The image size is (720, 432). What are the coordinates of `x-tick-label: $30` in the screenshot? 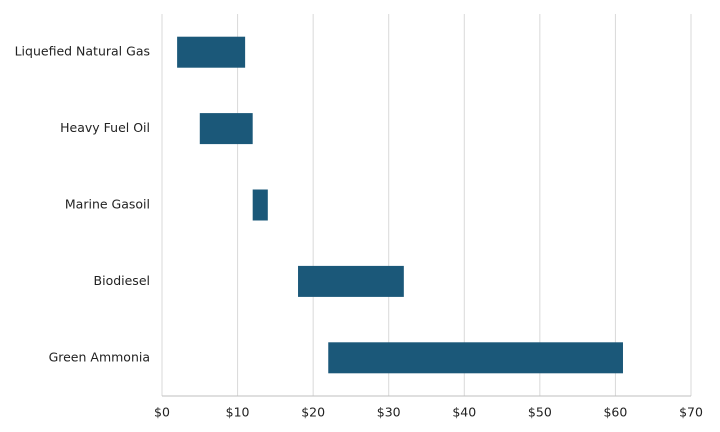 It's located at (389, 412).